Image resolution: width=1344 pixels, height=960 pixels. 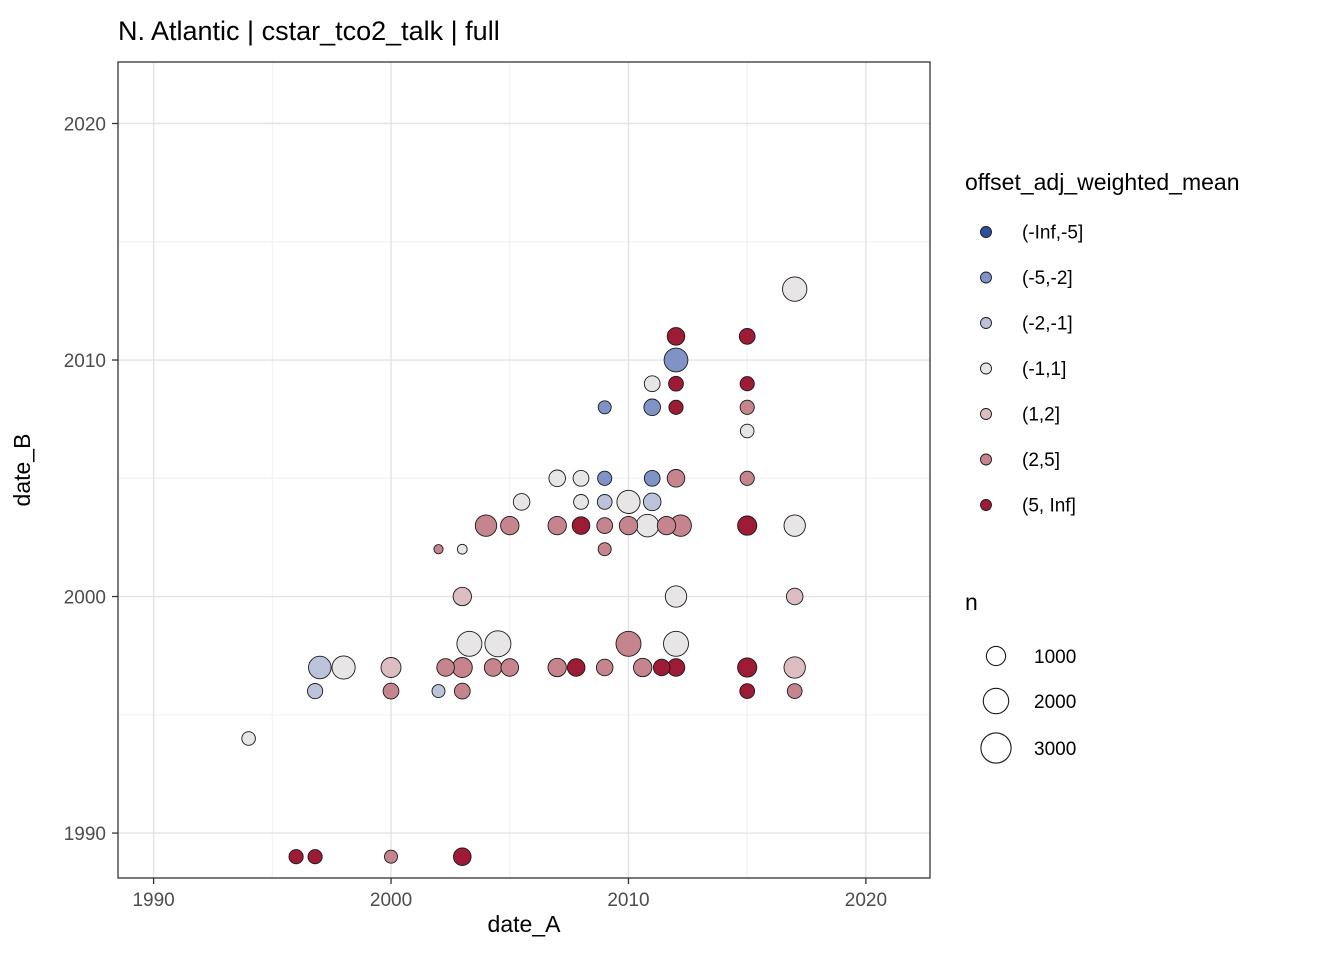 I want to click on chart-title: N. Atlantic | cstar_tco2_talk | full, so click(x=309, y=31).